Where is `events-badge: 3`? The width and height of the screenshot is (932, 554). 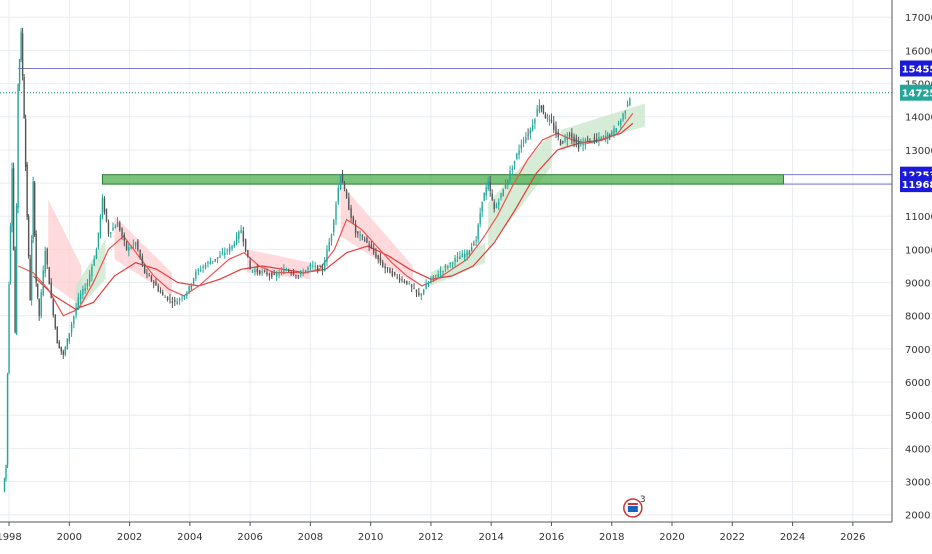 events-badge: 3 is located at coordinates (634, 506).